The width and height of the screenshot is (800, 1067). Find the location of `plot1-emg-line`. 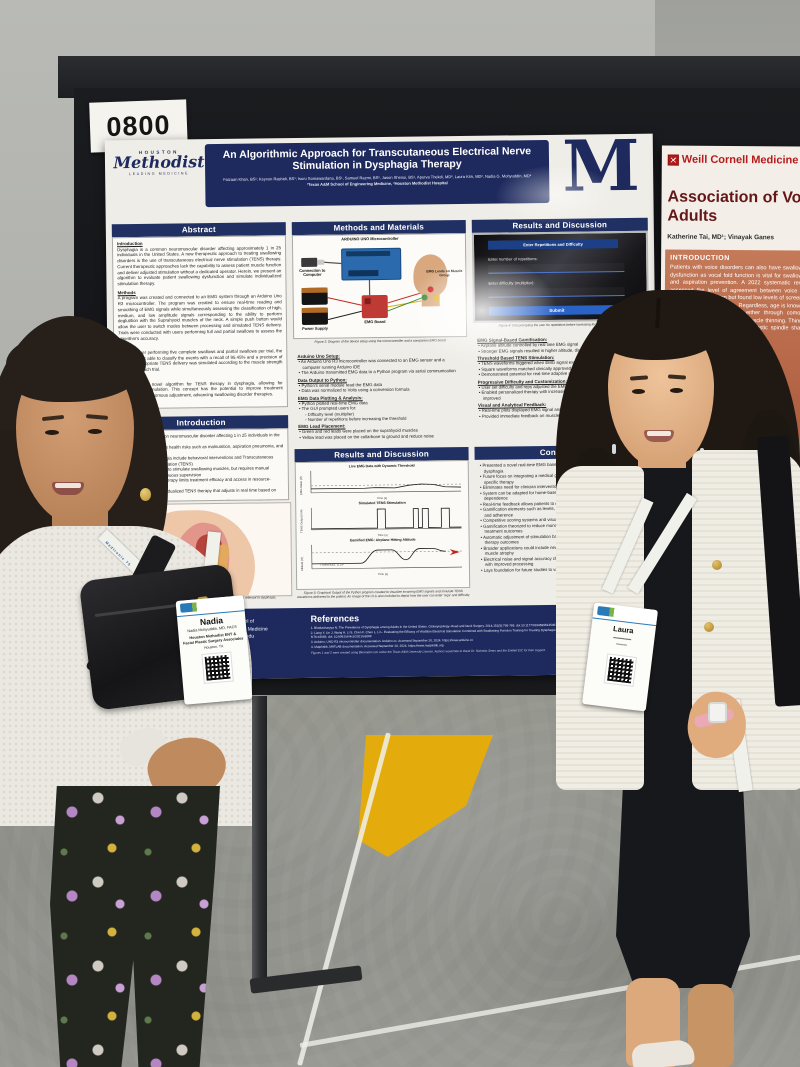

plot1-emg-line is located at coordinates (386, 482).